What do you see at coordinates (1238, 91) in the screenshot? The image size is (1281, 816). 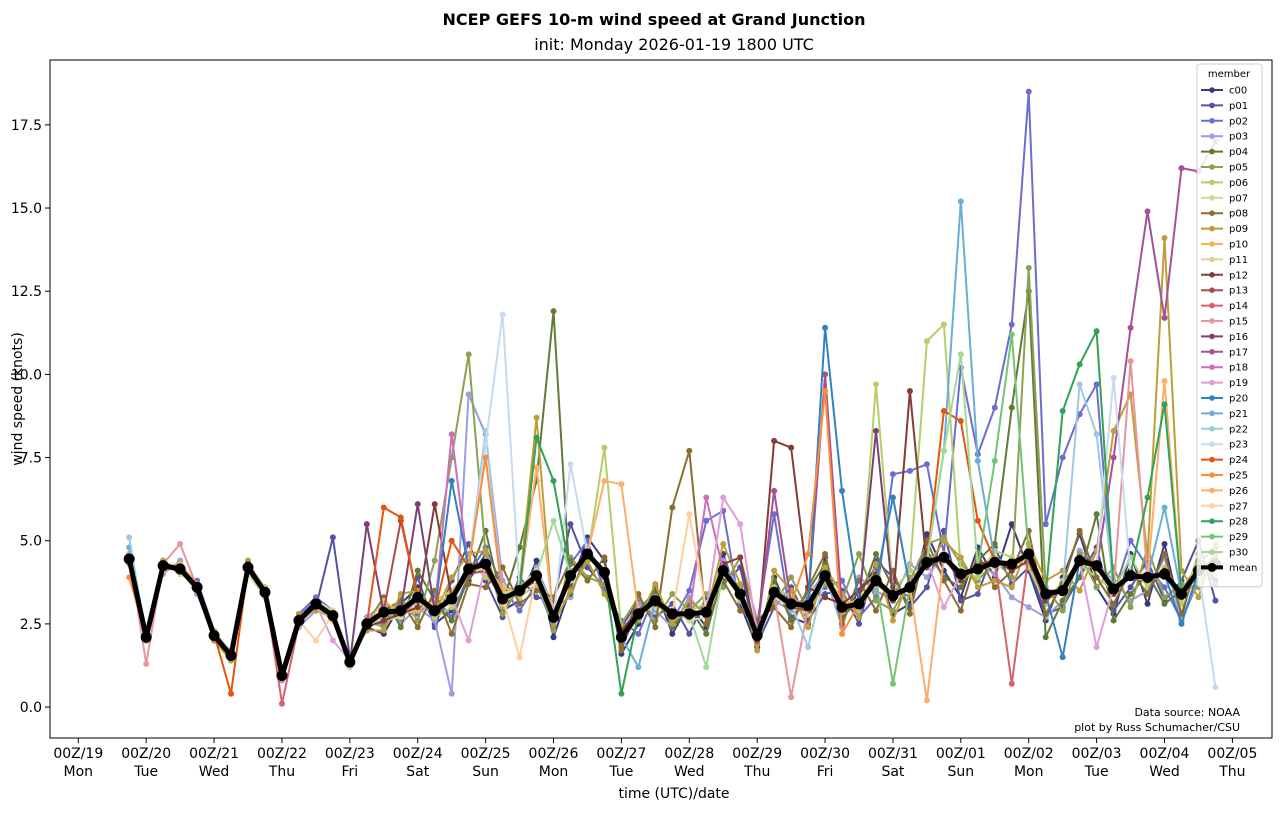 I see `legend-label: c00` at bounding box center [1238, 91].